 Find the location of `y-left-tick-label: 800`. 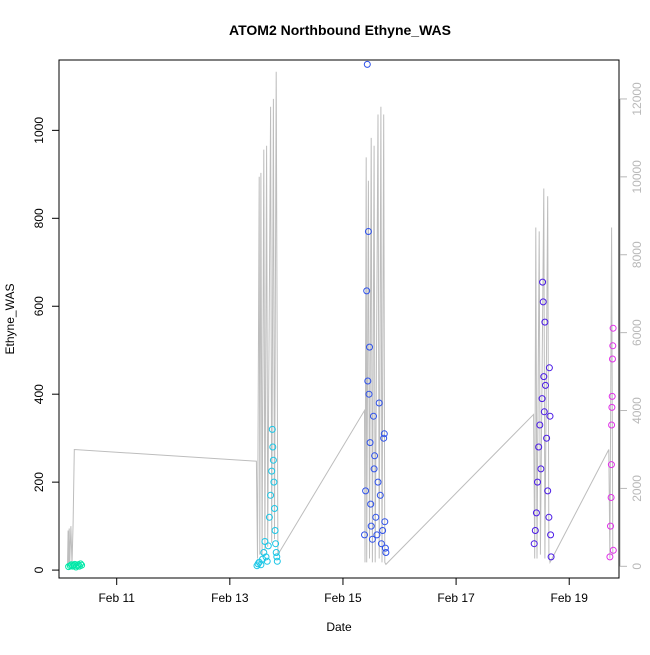

y-left-tick-label: 800 is located at coordinates (39, 218).